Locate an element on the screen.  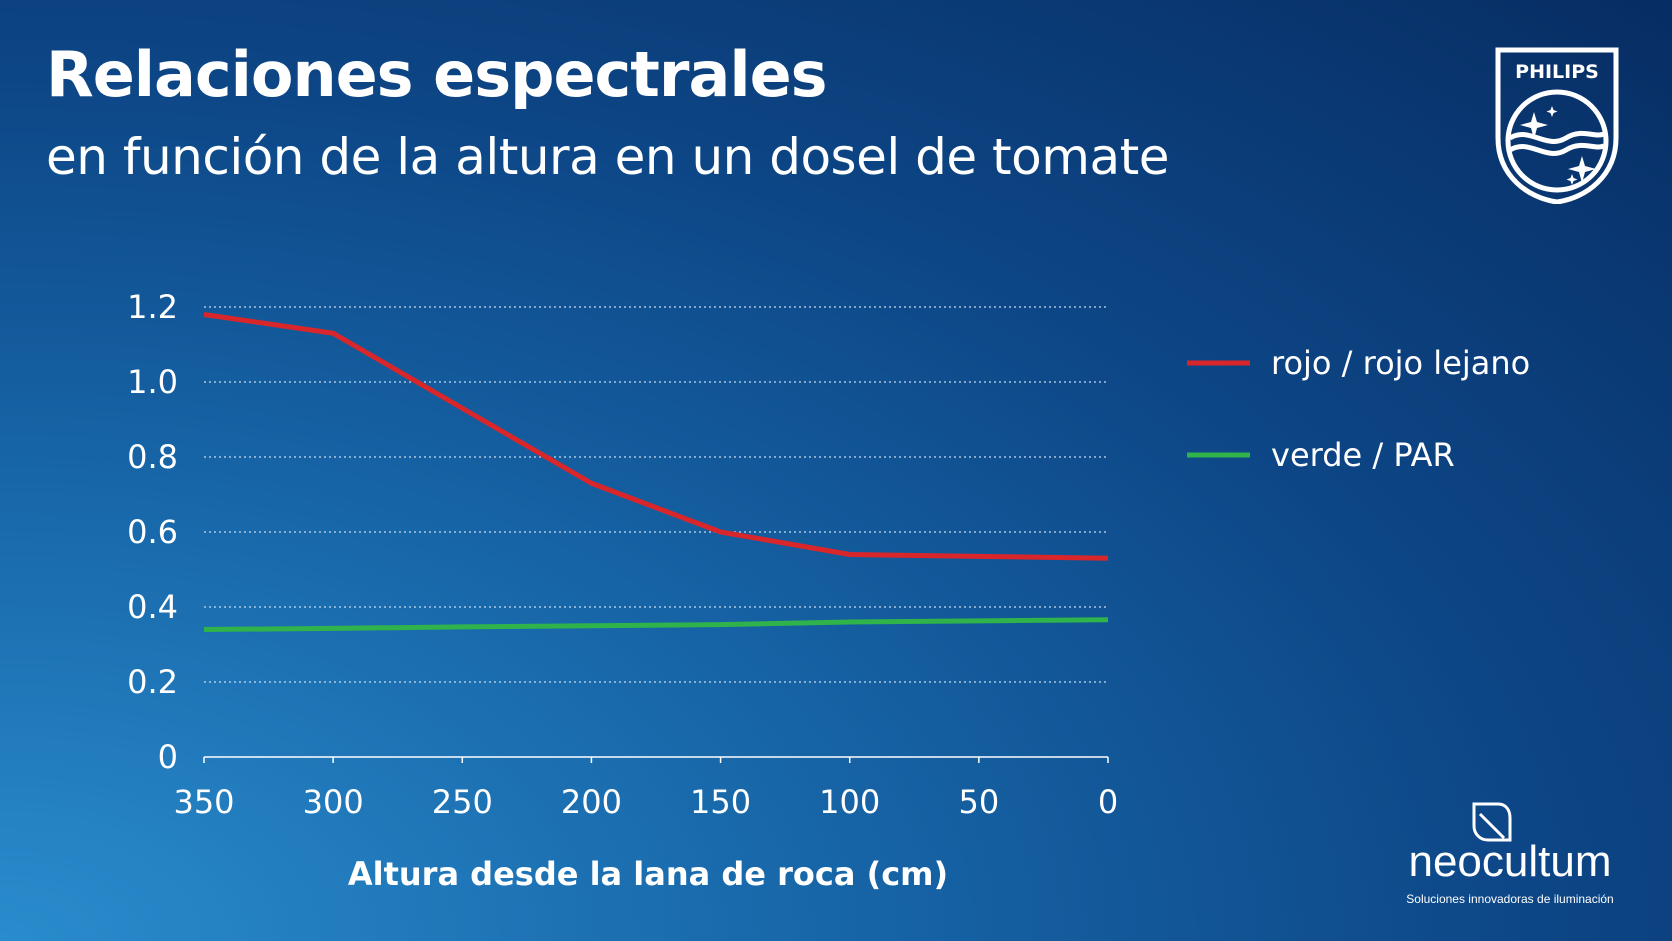
page-title: Relaciones espectrales is located at coordinates (437, 74).